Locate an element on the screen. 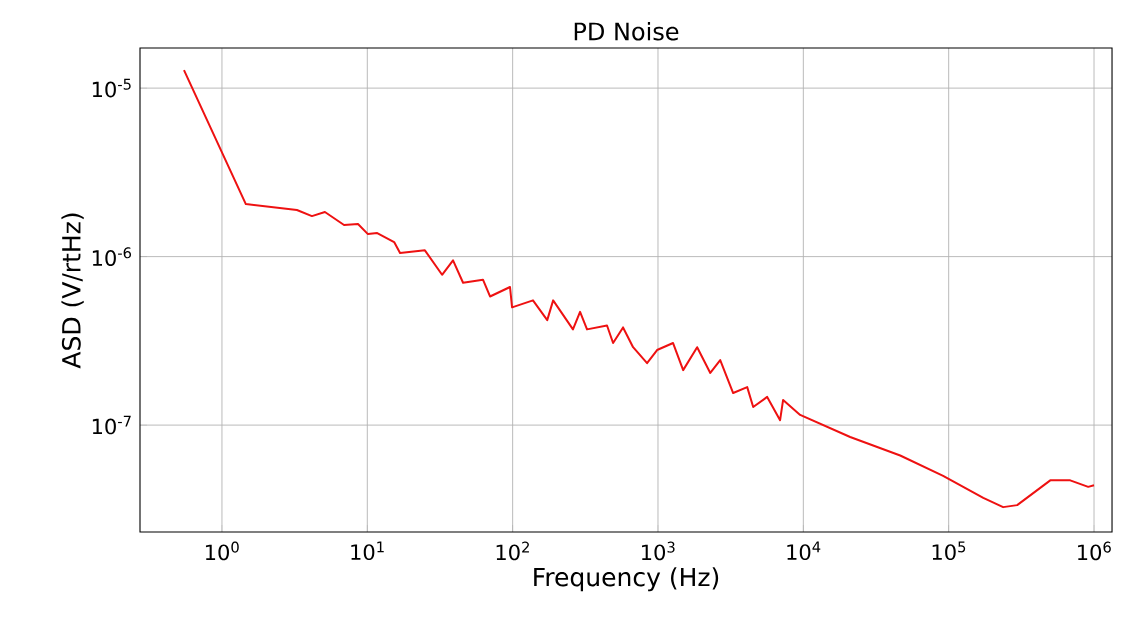 The height and width of the screenshot is (626, 1134). x-tick-label: 10$^{2}$ is located at coordinates (512, 551).